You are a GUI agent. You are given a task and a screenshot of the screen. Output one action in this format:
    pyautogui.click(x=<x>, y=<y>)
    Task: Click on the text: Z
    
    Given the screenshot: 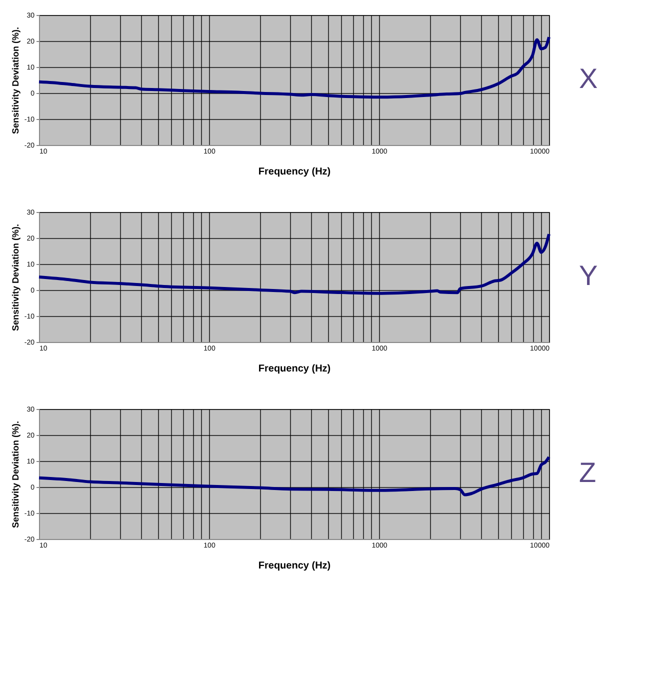 What is the action you would take?
    pyautogui.click(x=587, y=472)
    